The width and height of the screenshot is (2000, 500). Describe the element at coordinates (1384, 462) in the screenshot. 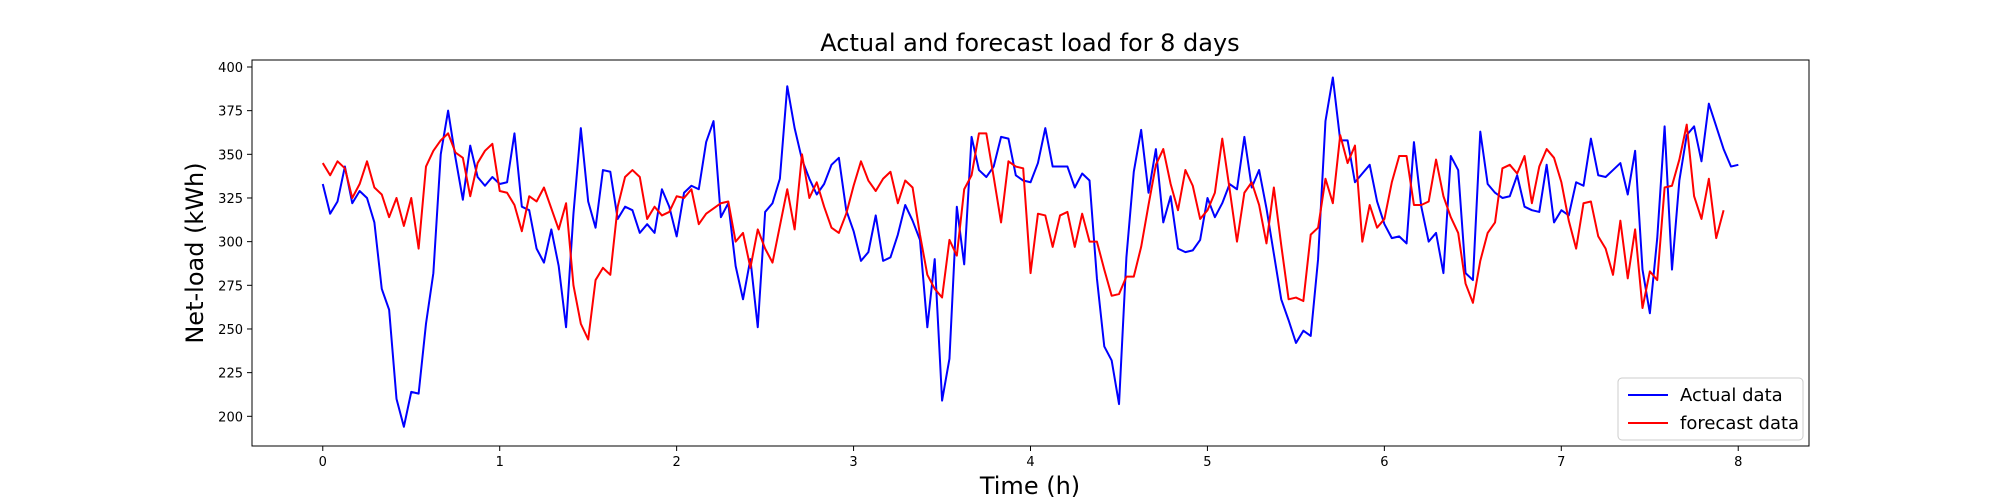

I see `x-tick-label: 6` at that location.